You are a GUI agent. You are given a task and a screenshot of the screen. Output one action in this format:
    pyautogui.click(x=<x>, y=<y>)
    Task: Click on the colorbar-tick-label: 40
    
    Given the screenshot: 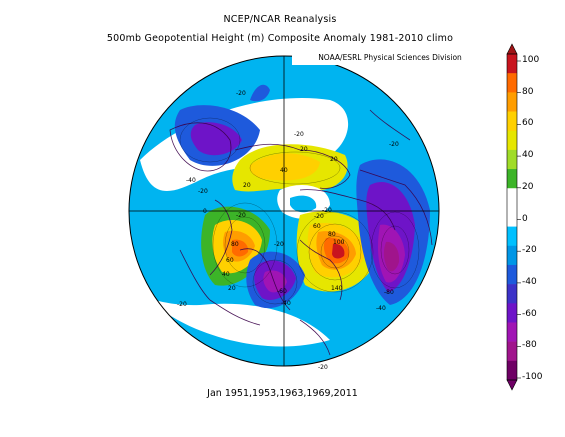 What is the action you would take?
    pyautogui.click(x=528, y=155)
    